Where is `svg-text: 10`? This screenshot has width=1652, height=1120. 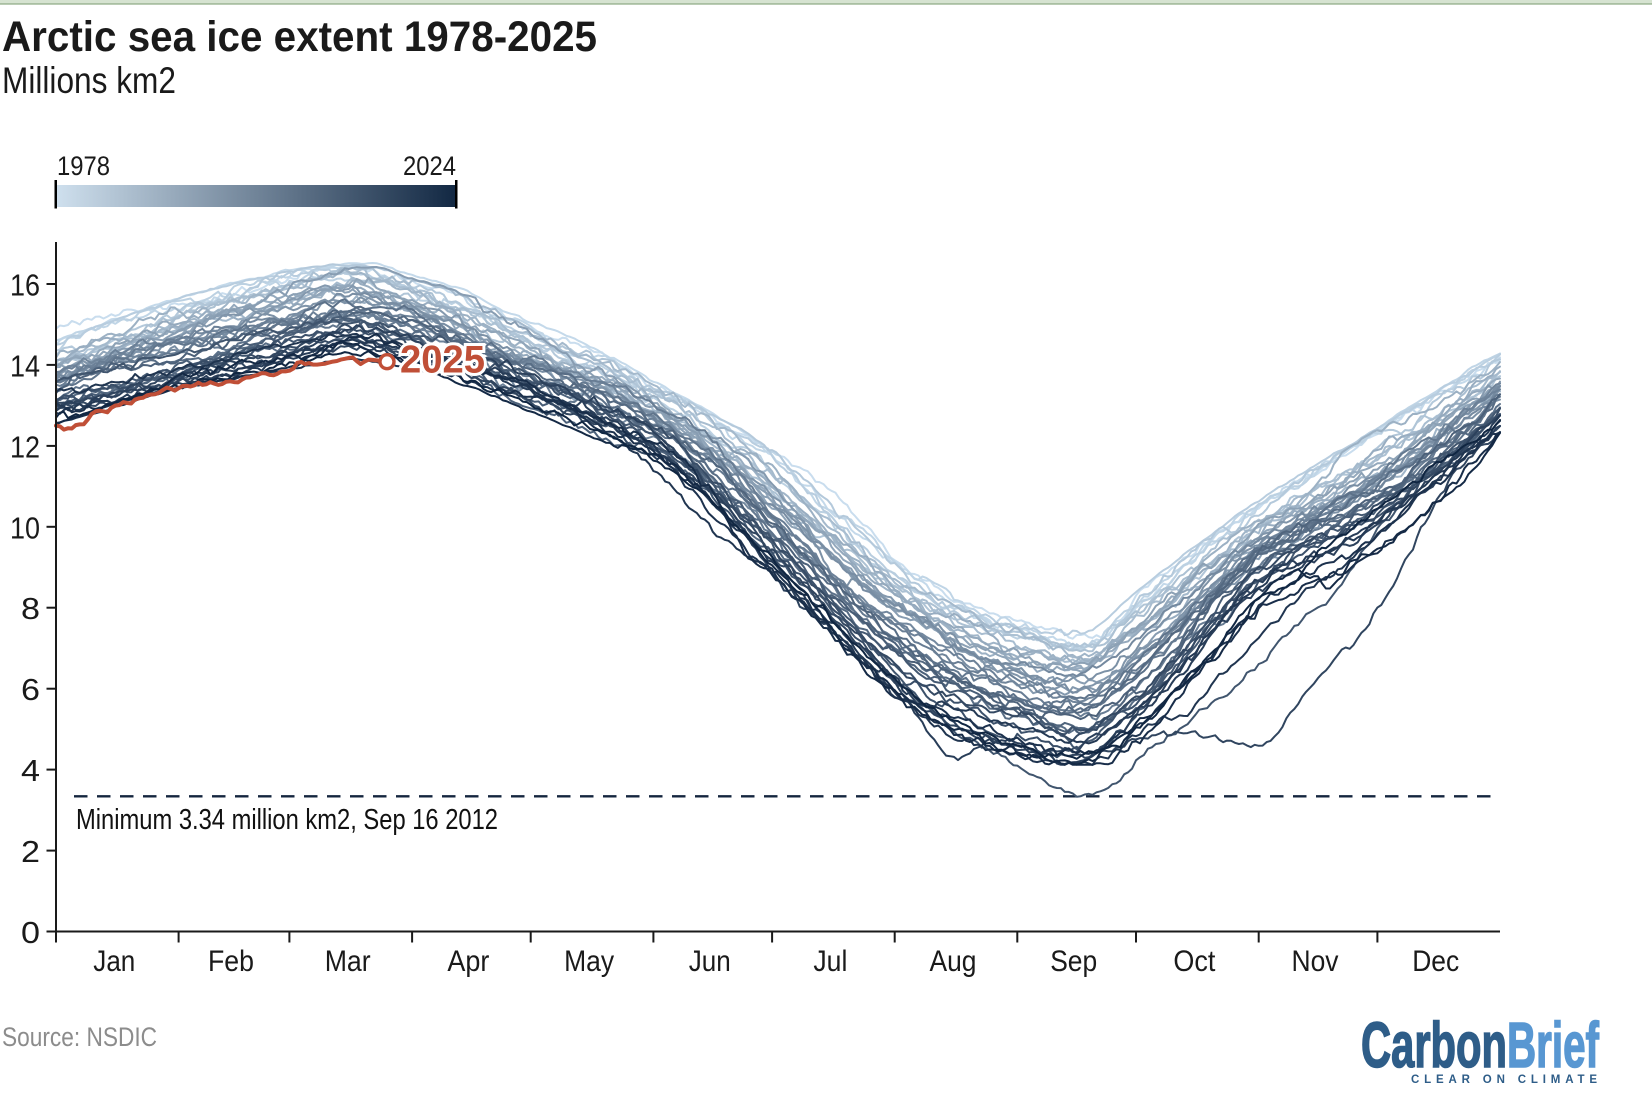 svg-text: 10 is located at coordinates (25, 527).